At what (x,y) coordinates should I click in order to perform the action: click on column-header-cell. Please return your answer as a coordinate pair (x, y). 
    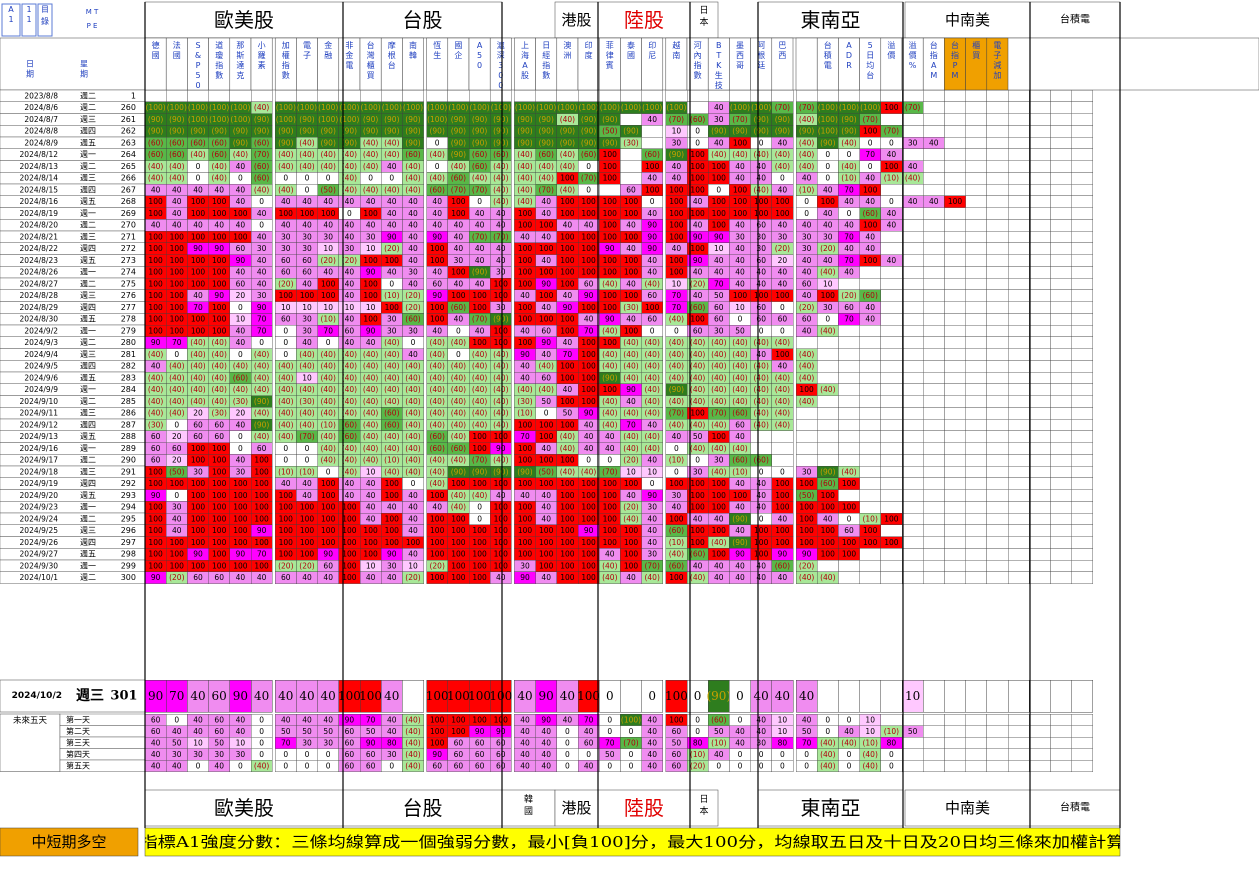
    Looking at the image, I should click on (307, 64).